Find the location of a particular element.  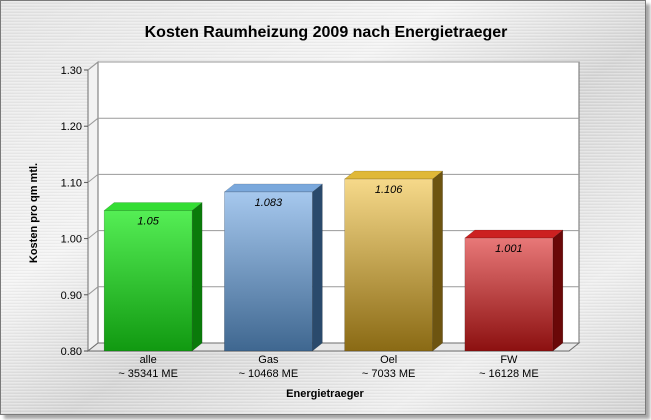

value-label: 1.106 is located at coordinates (389, 190).